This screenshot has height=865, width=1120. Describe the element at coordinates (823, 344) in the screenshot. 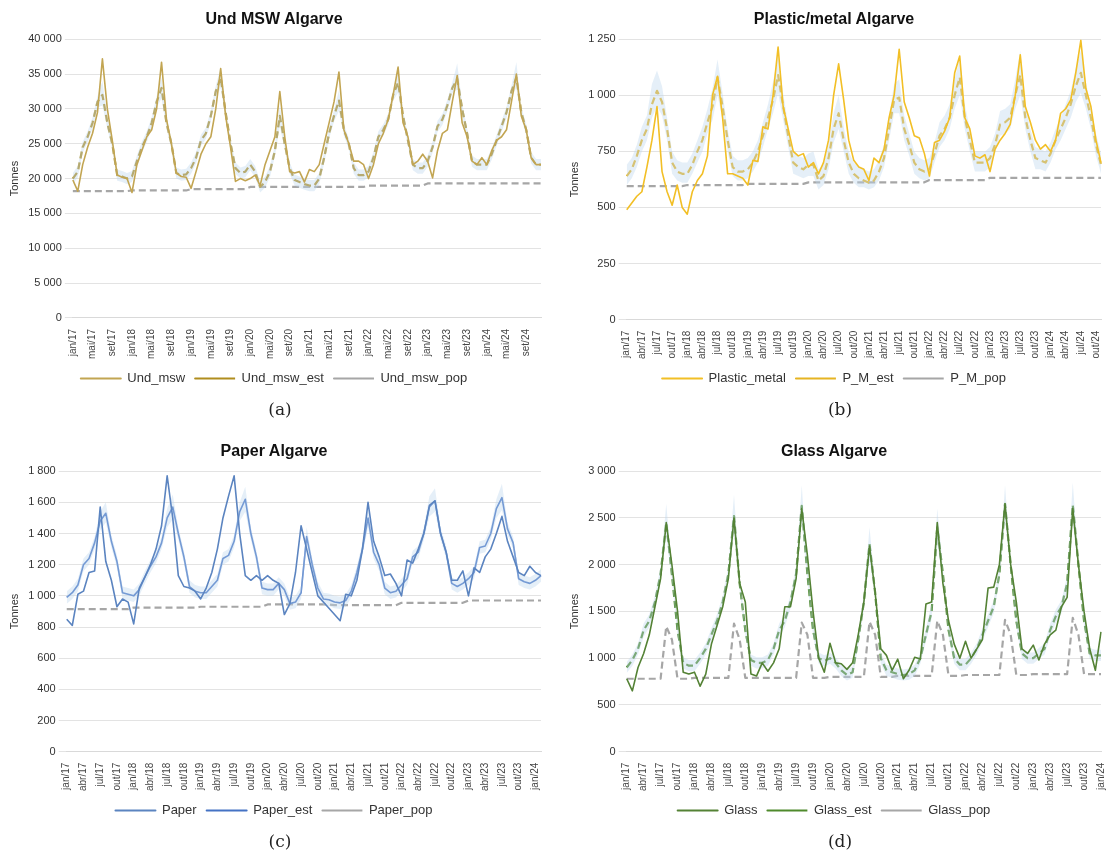

I see `x-tick-label: abr/20` at that location.